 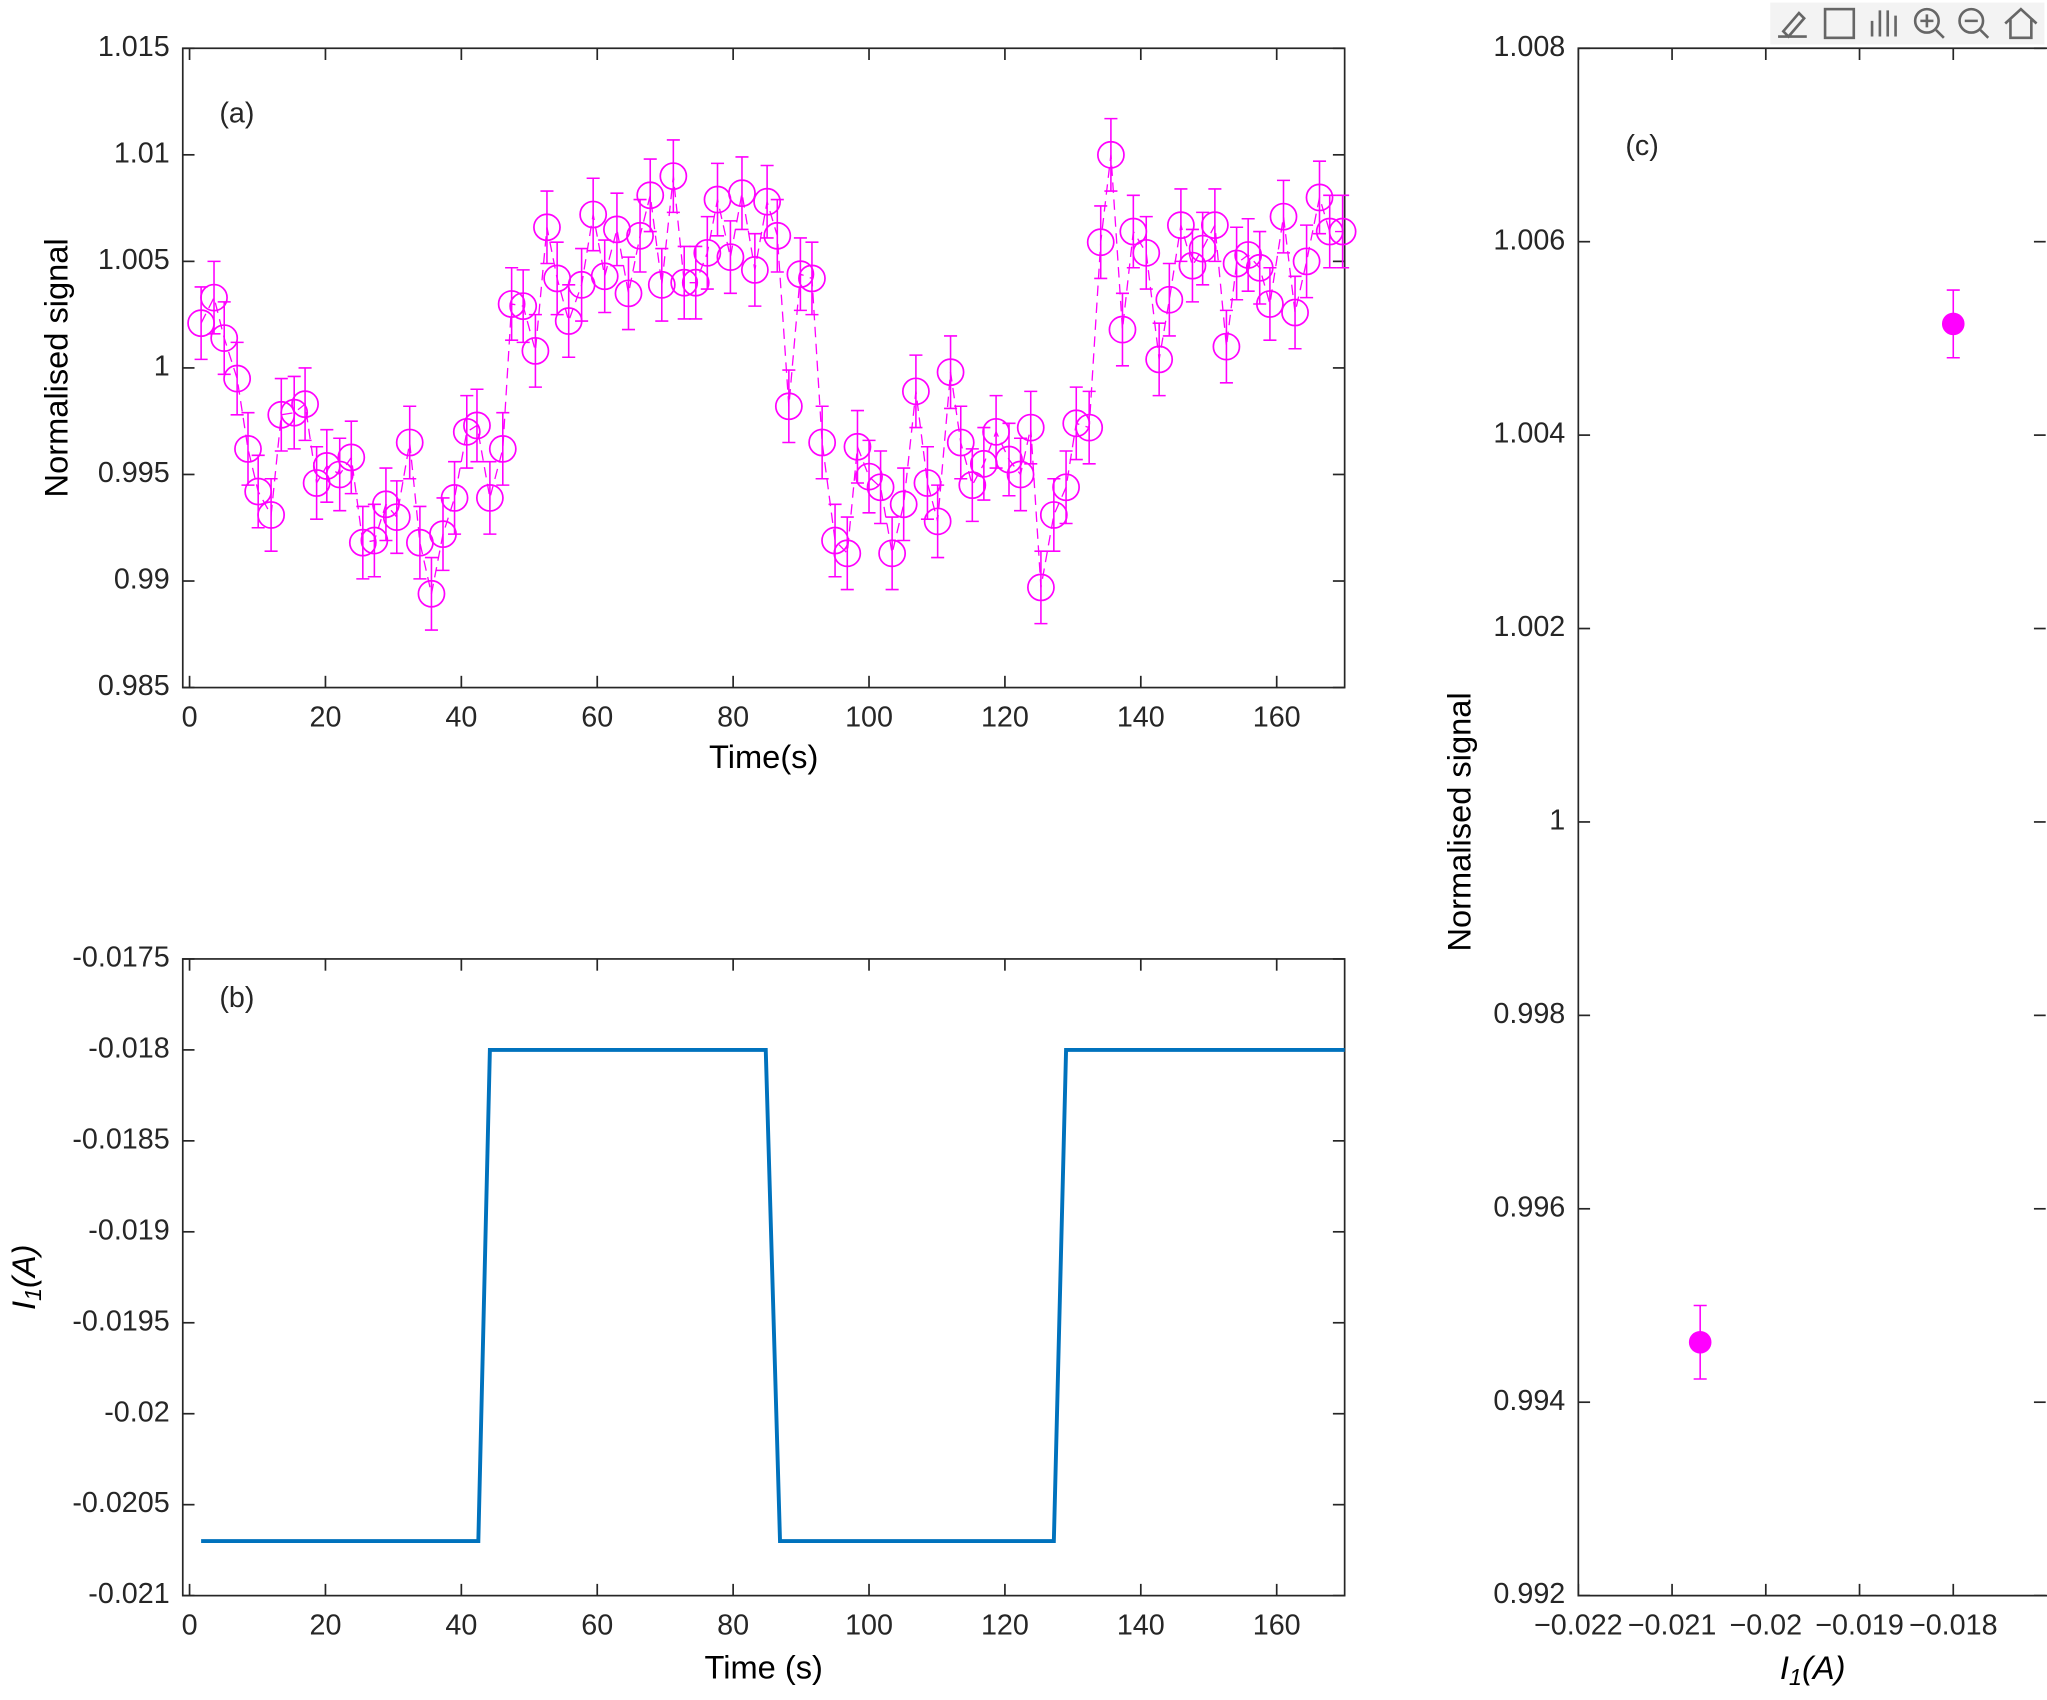 I want to click on x-tick-label: 0, so click(x=190, y=1626).